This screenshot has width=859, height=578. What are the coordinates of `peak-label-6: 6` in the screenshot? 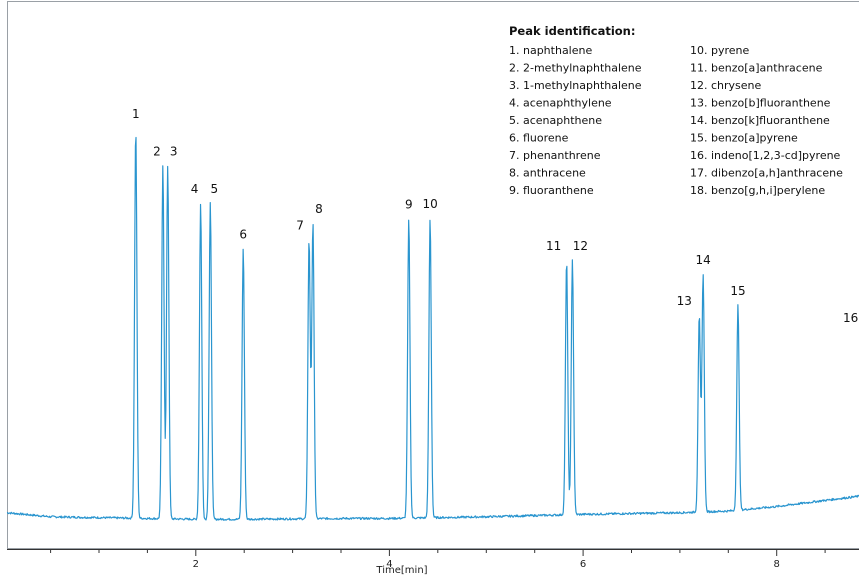 It's located at (243, 234).